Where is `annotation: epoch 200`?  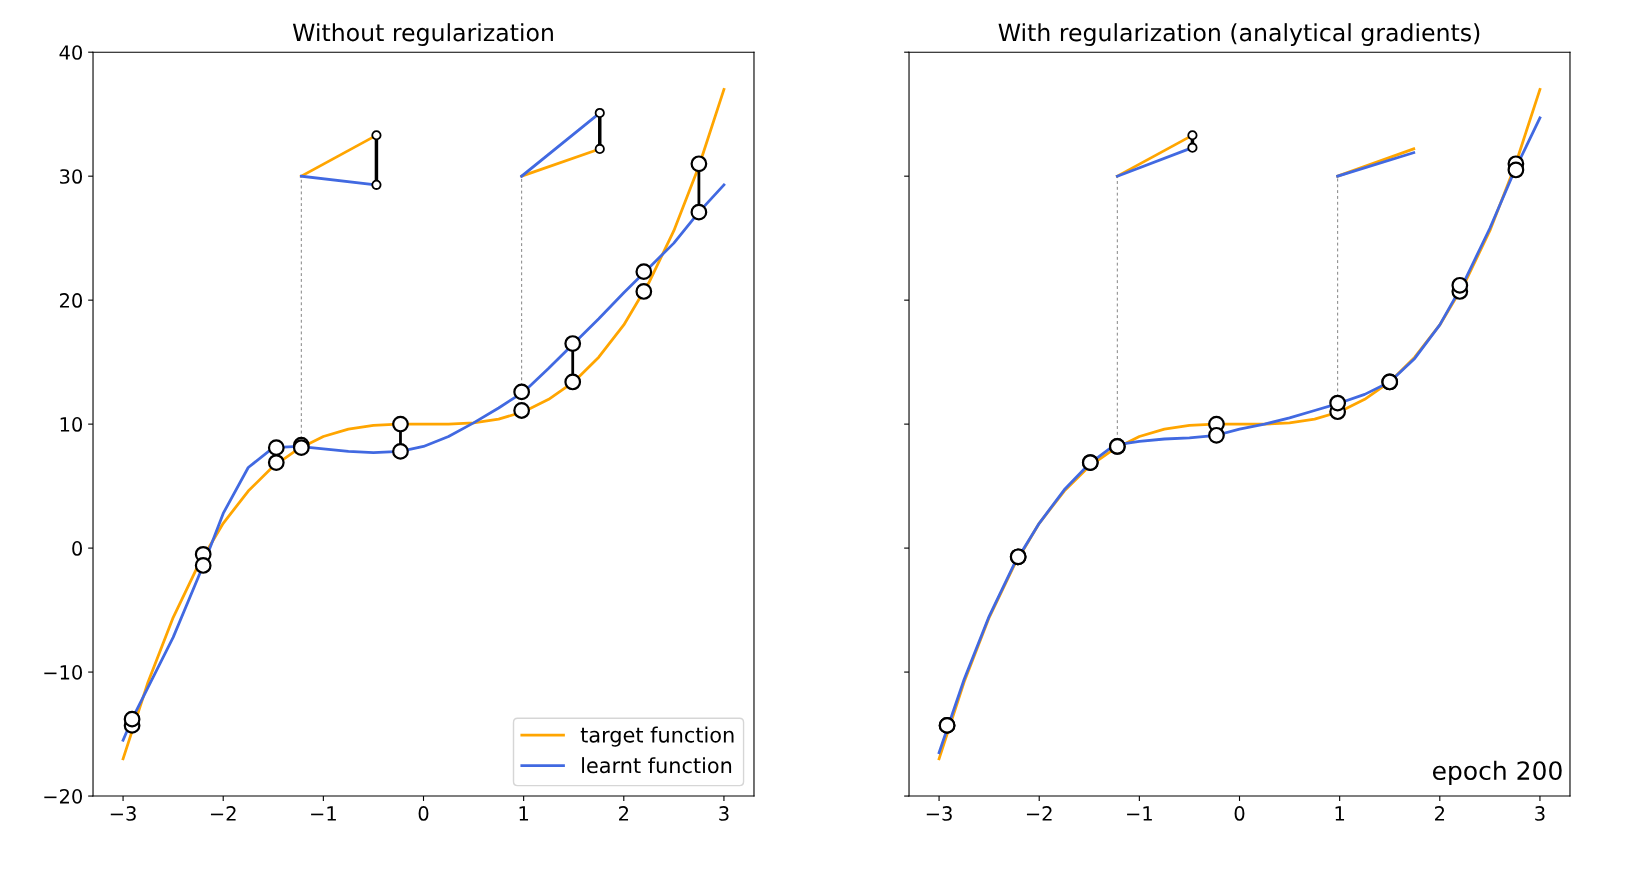
annotation: epoch 200 is located at coordinates (1497, 772).